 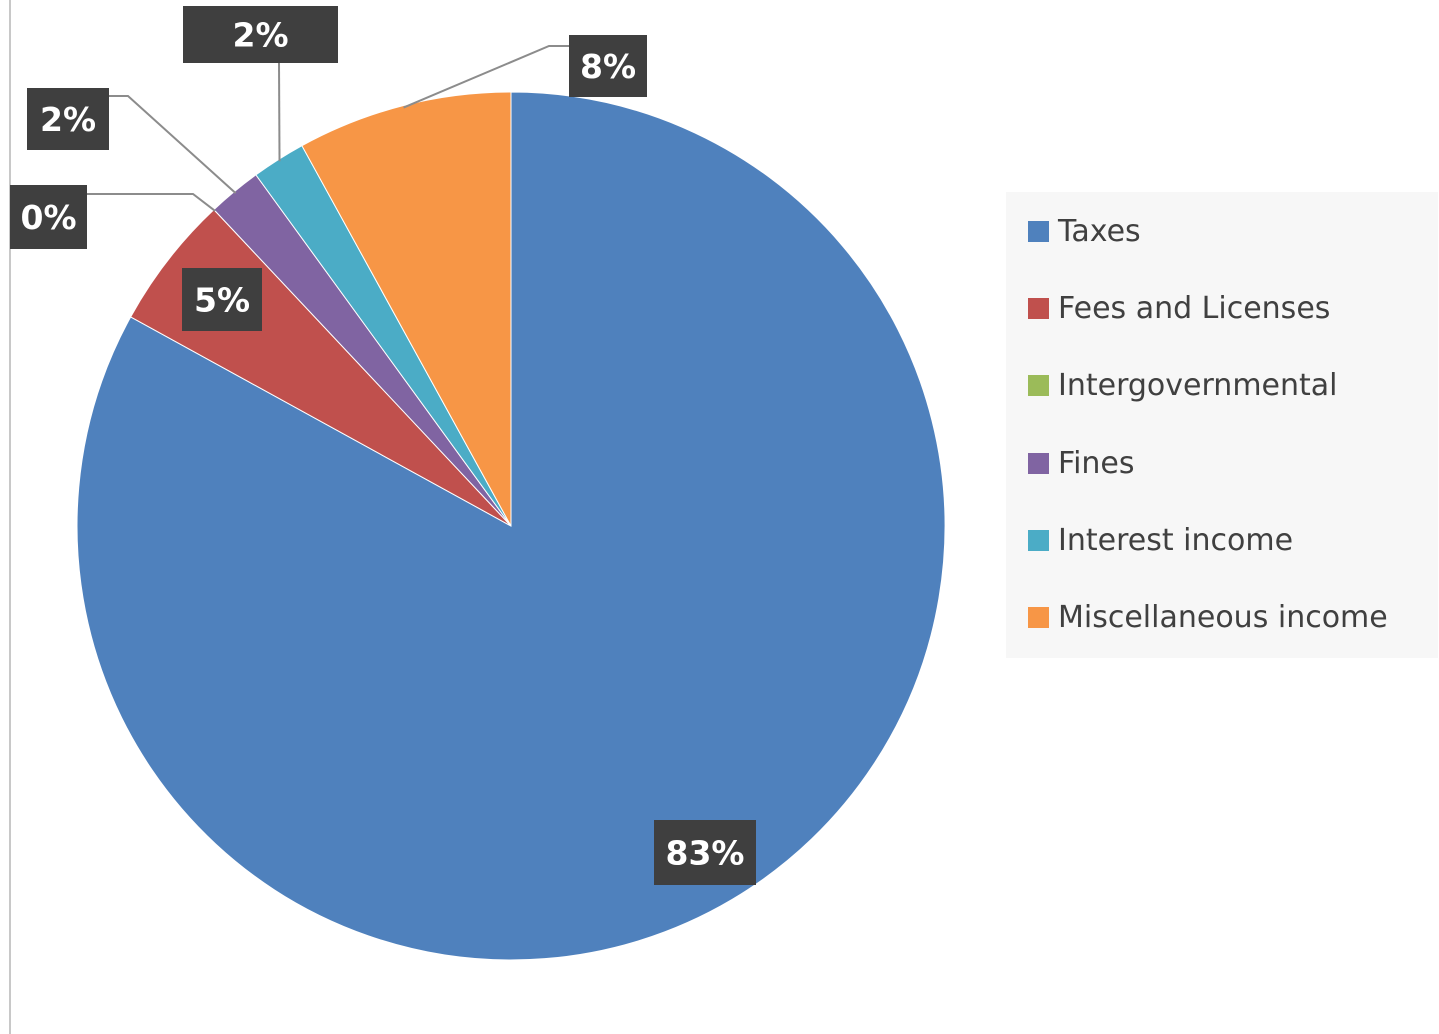 I want to click on leader-line-fines, so click(x=173, y=144).